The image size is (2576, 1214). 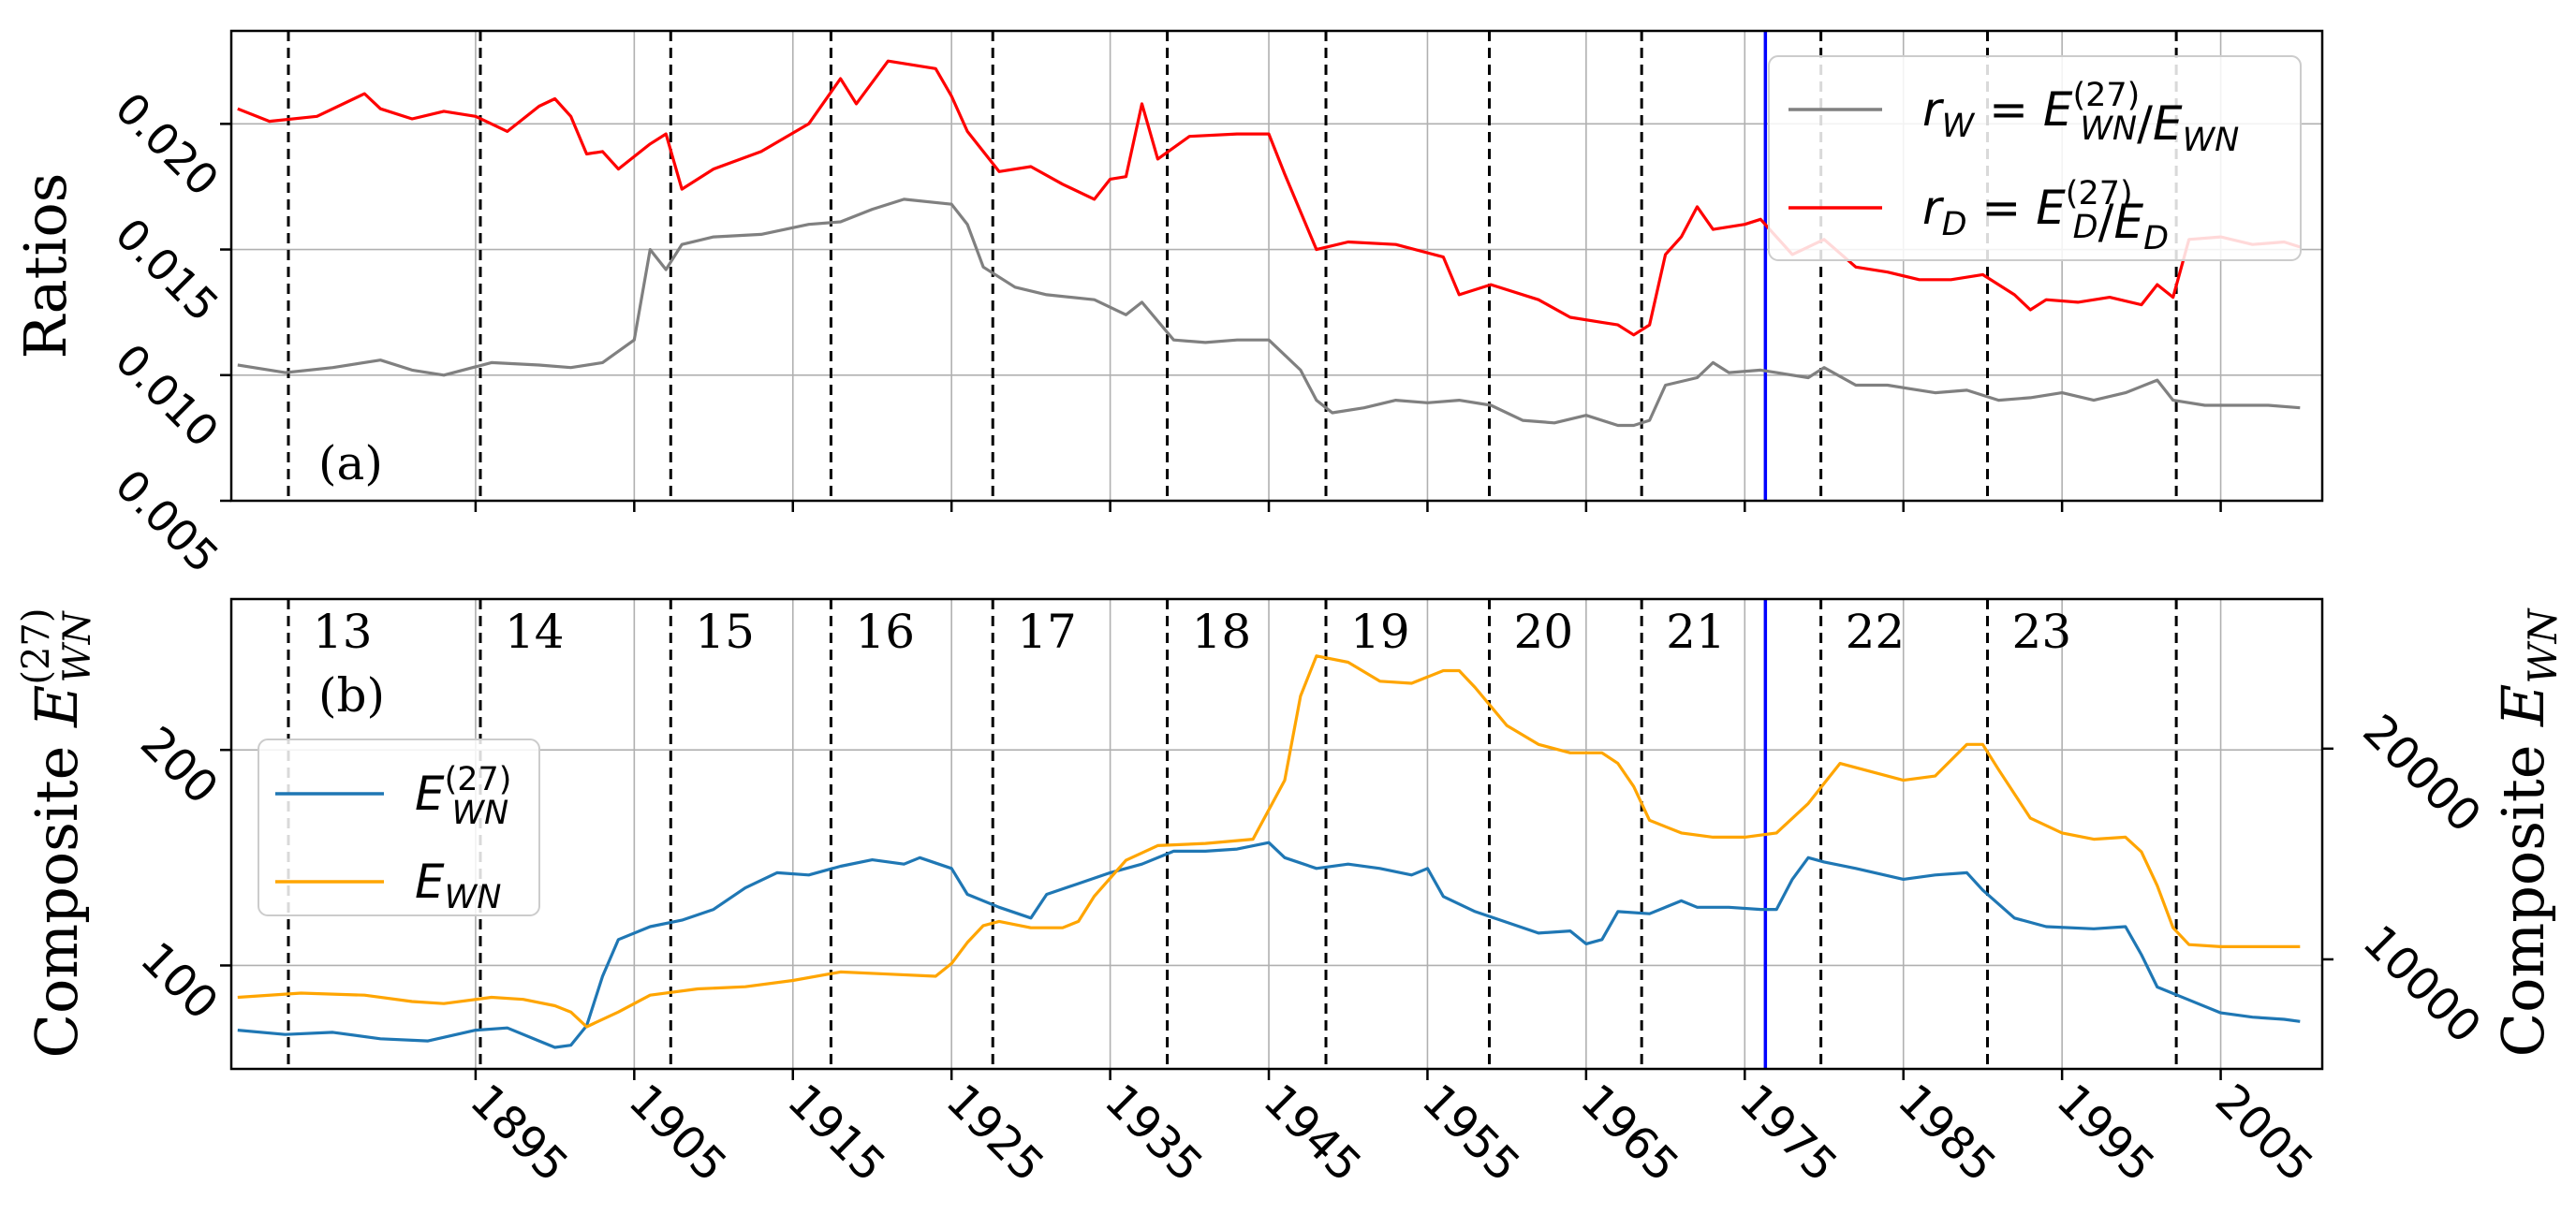 I want to click on x-tick-label: 1965, so click(x=1629, y=1133).